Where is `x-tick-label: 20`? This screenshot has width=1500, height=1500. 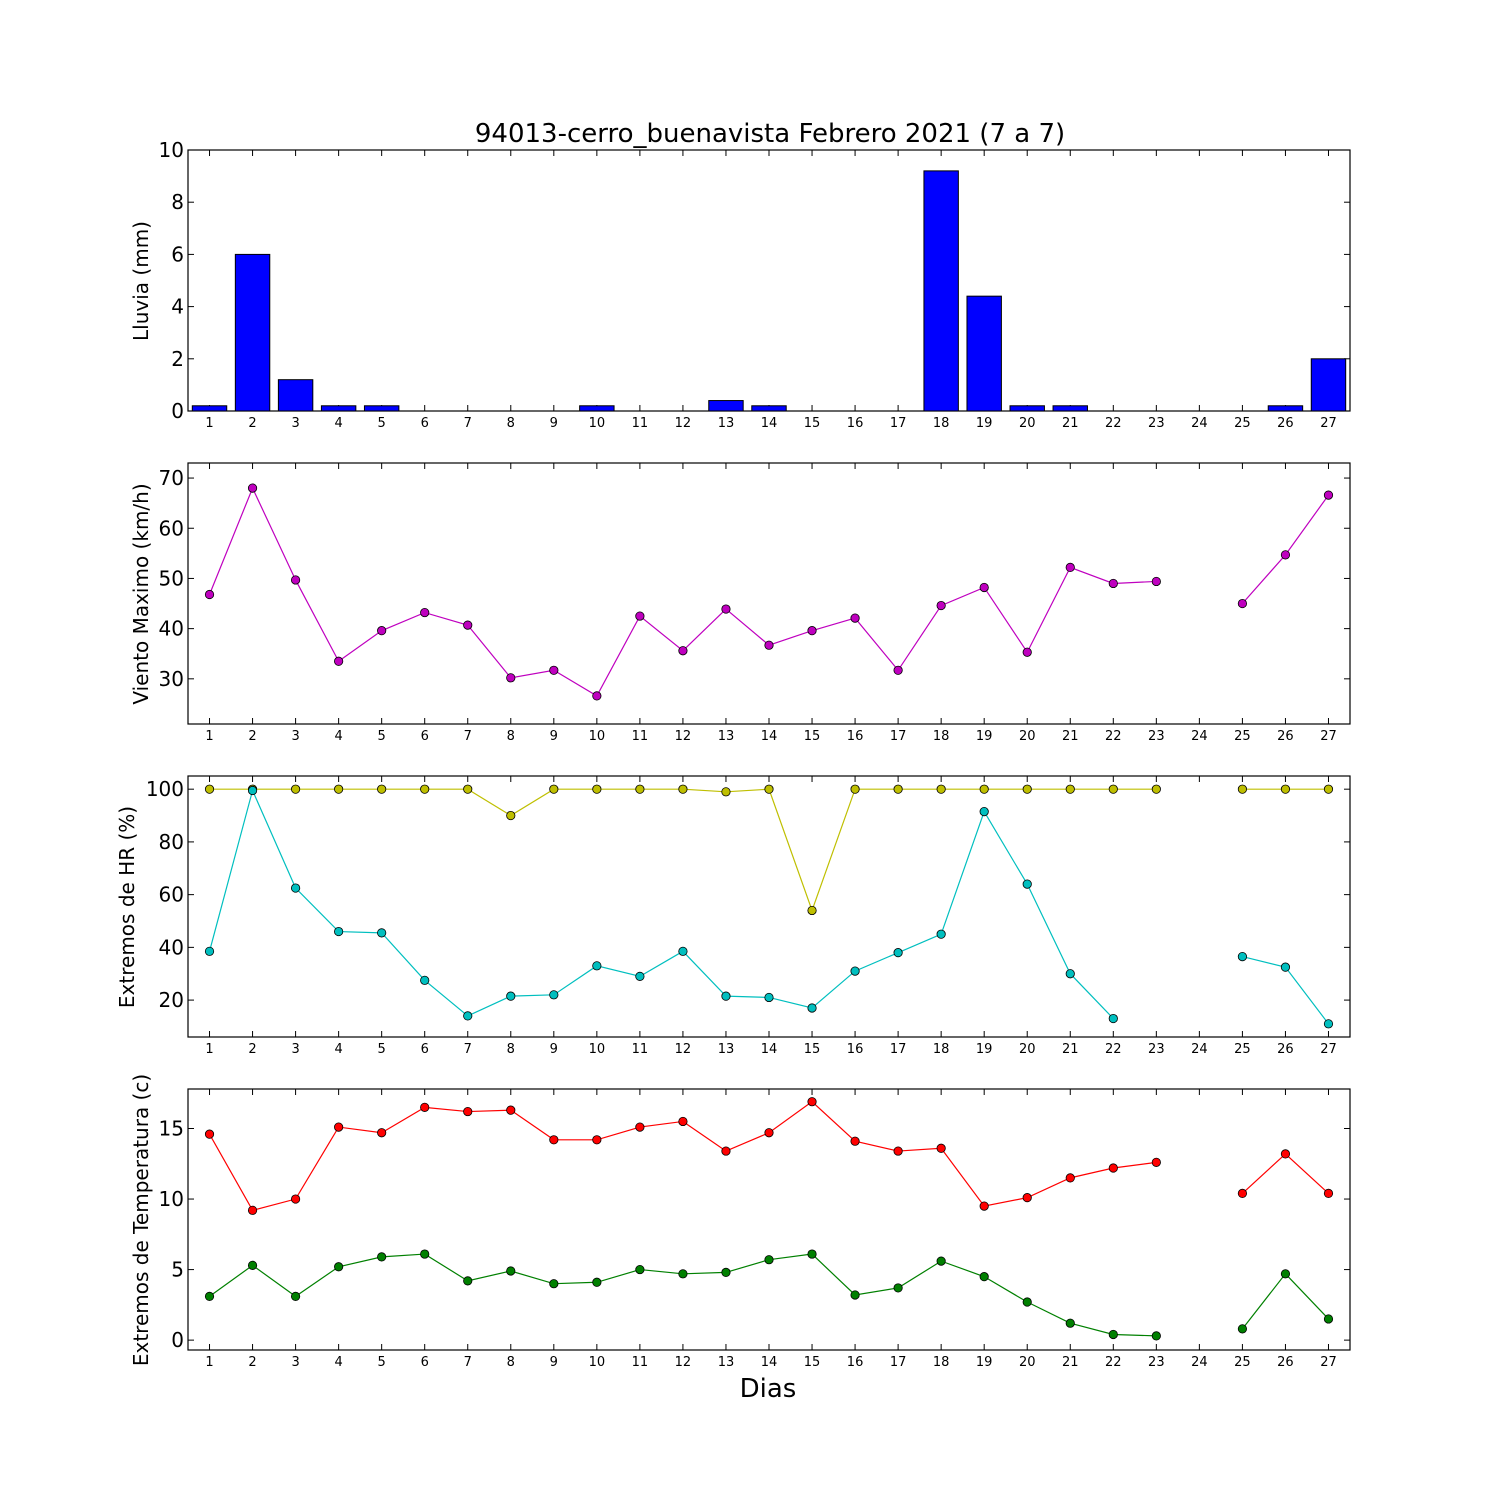 x-tick-label: 20 is located at coordinates (1027, 1049).